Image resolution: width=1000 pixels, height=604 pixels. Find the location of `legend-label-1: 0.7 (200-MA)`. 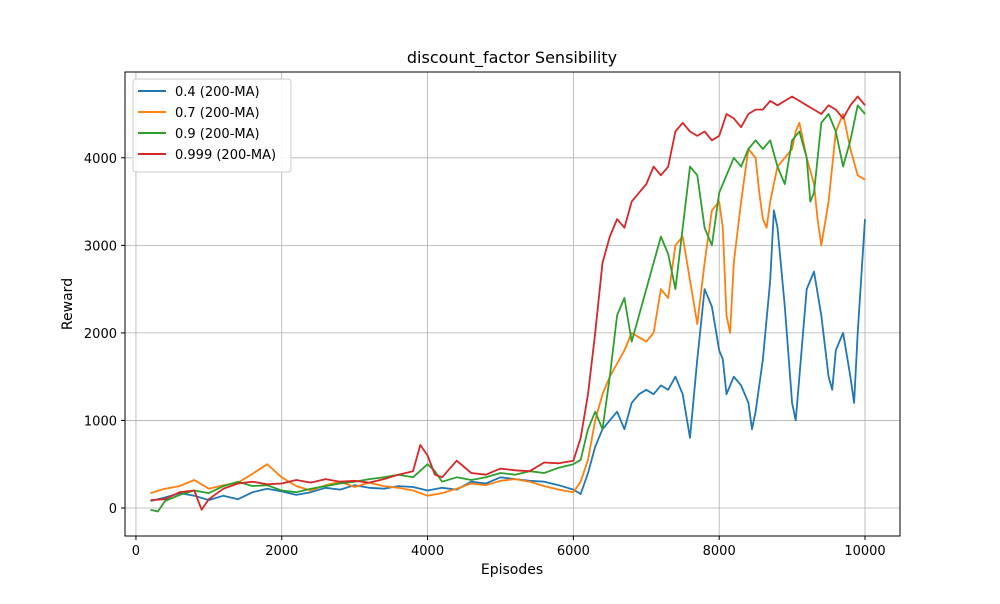

legend-label-1: 0.7 (200-MA) is located at coordinates (217, 113).